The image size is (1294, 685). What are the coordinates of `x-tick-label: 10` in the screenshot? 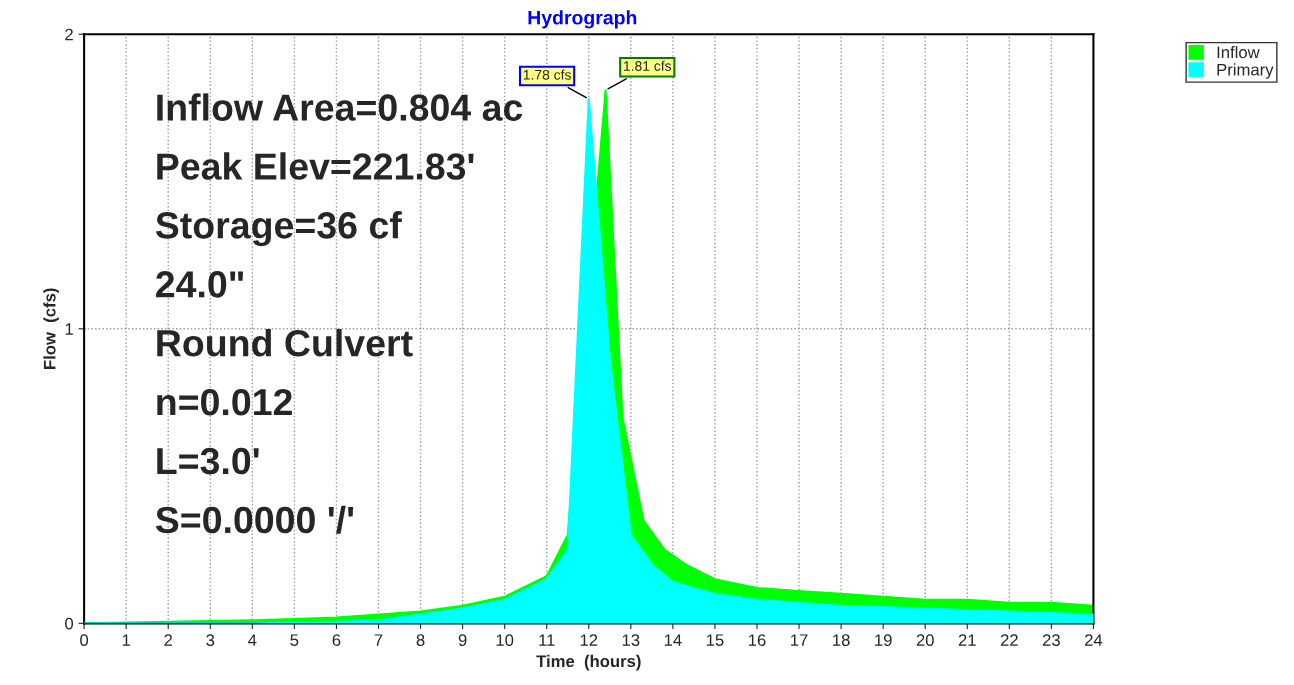 It's located at (505, 640).